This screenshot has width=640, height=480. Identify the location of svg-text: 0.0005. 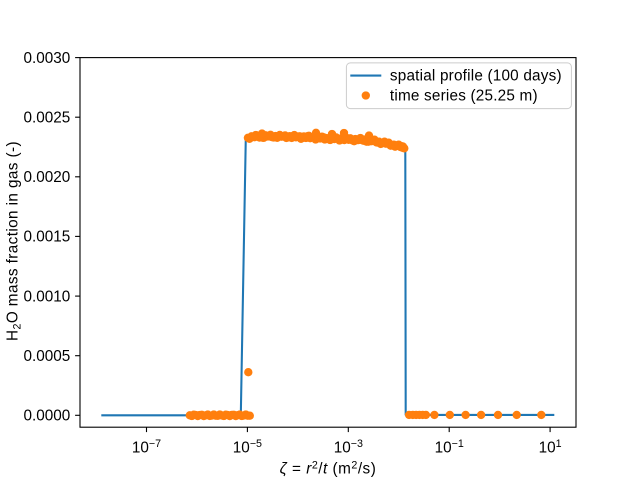
(47, 356).